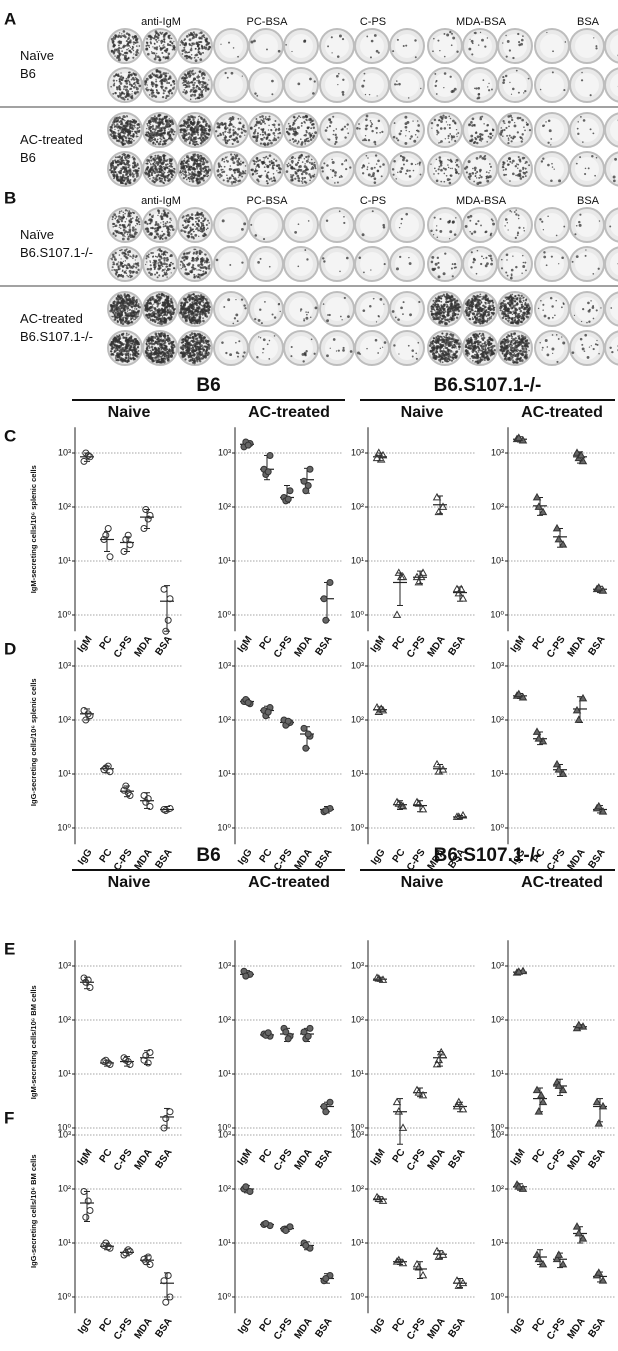  I want to click on row-label: B6.S107.1-/-, so click(56, 336).